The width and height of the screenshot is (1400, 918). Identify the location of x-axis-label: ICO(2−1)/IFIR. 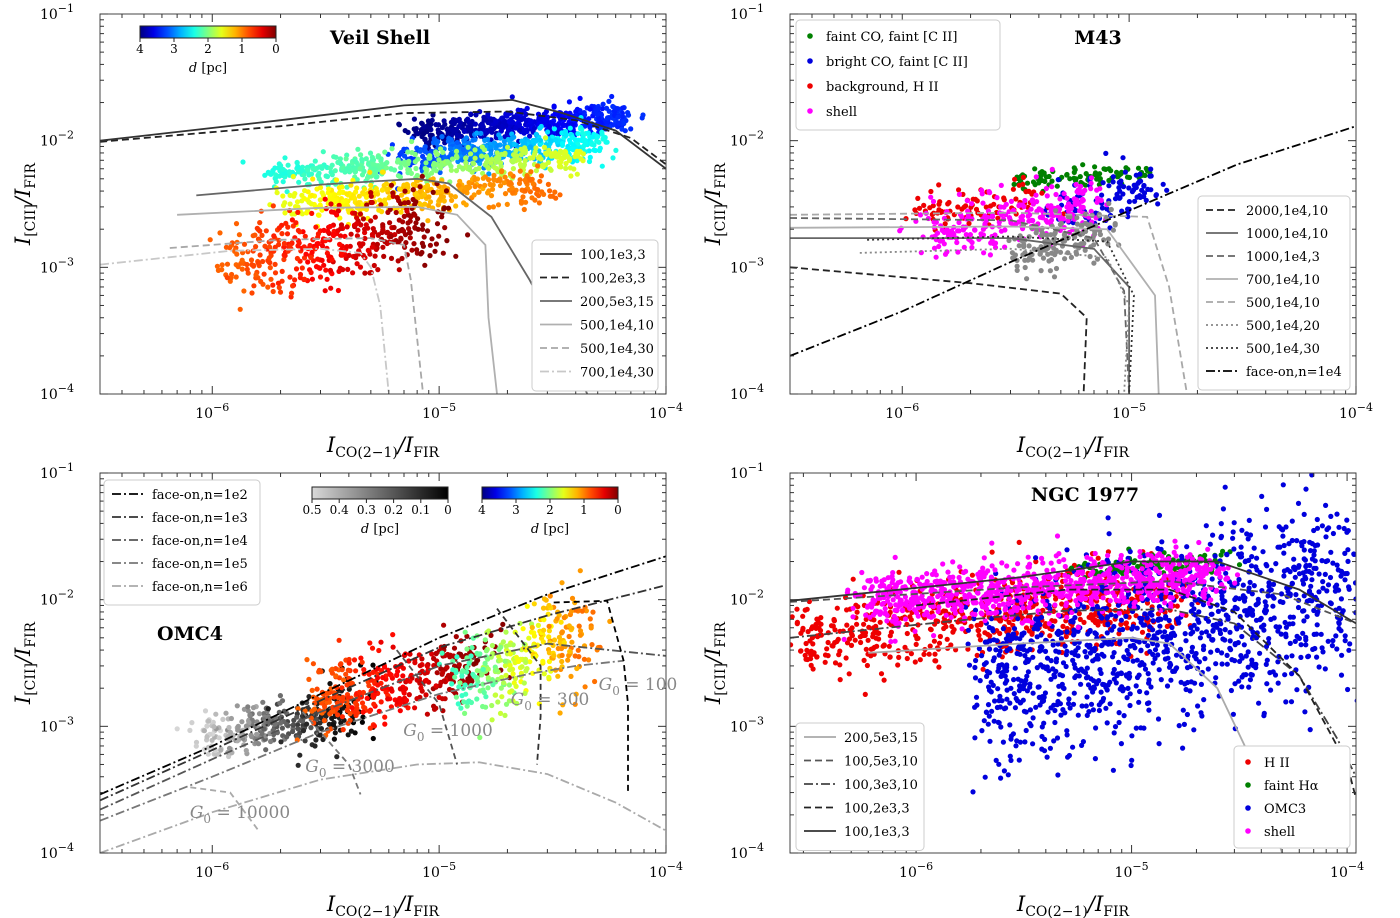
(383, 447).